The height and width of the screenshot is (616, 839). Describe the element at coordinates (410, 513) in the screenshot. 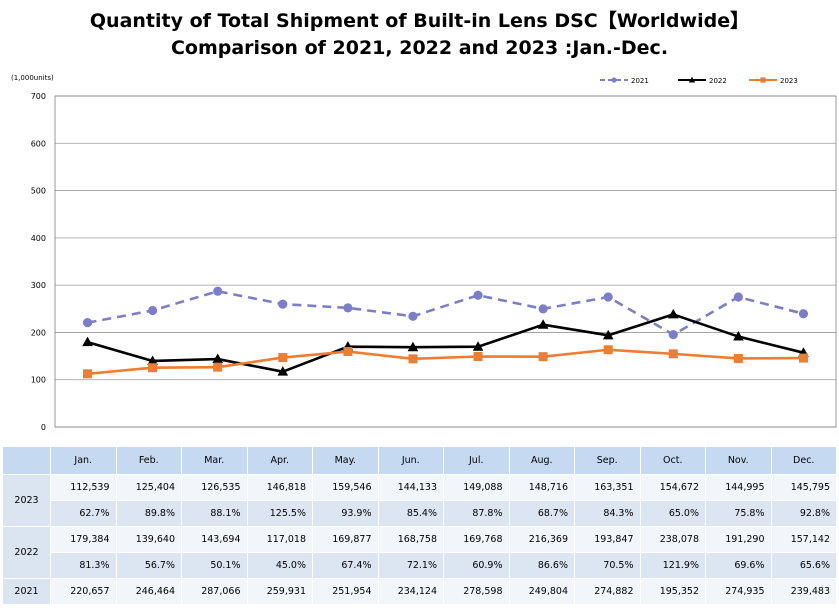

I see `table-ratio-cell: 85.4%` at that location.